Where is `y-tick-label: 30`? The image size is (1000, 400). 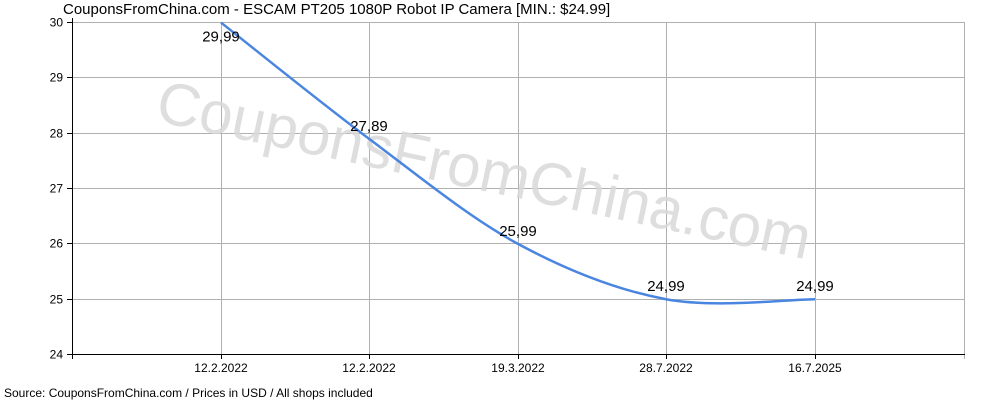 y-tick-label: 30 is located at coordinates (57, 23).